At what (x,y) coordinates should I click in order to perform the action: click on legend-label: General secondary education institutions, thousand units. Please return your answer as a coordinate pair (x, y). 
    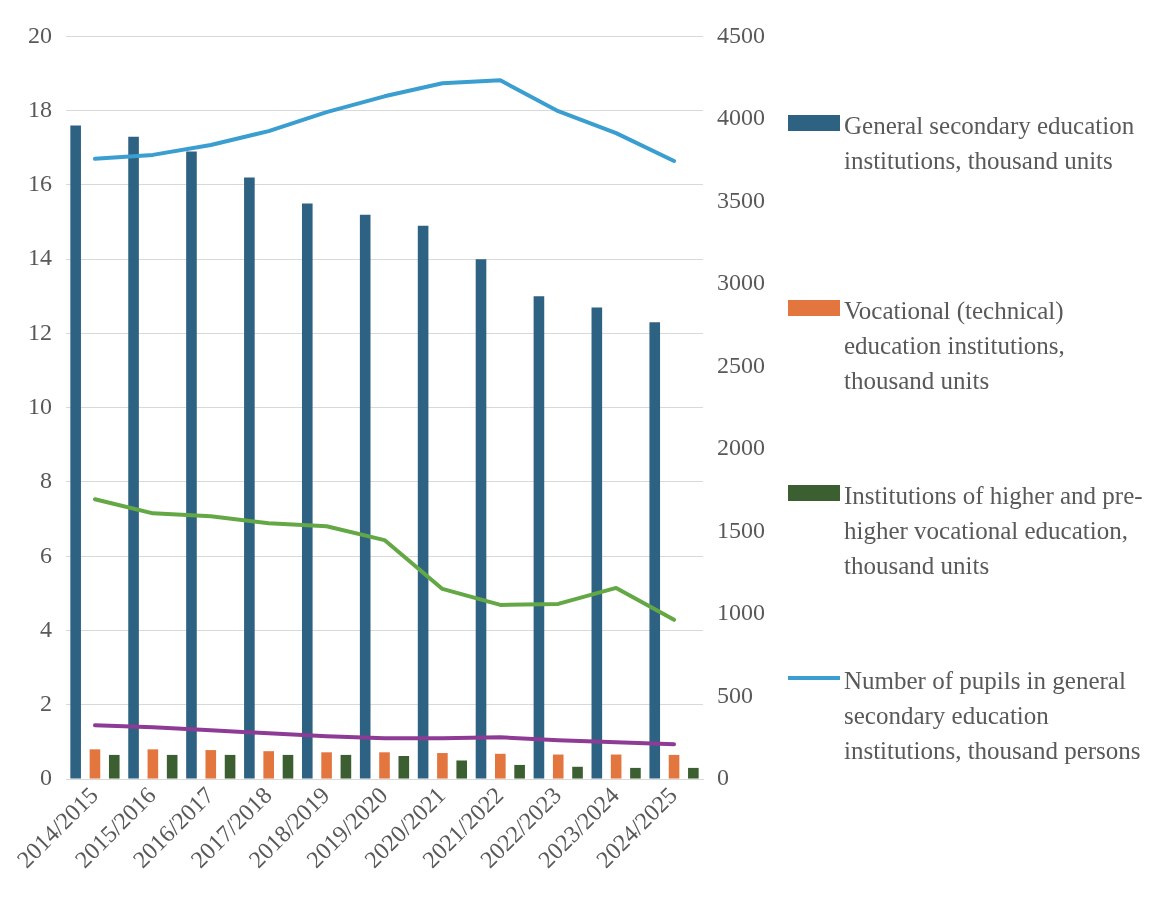
    Looking at the image, I should click on (990, 143).